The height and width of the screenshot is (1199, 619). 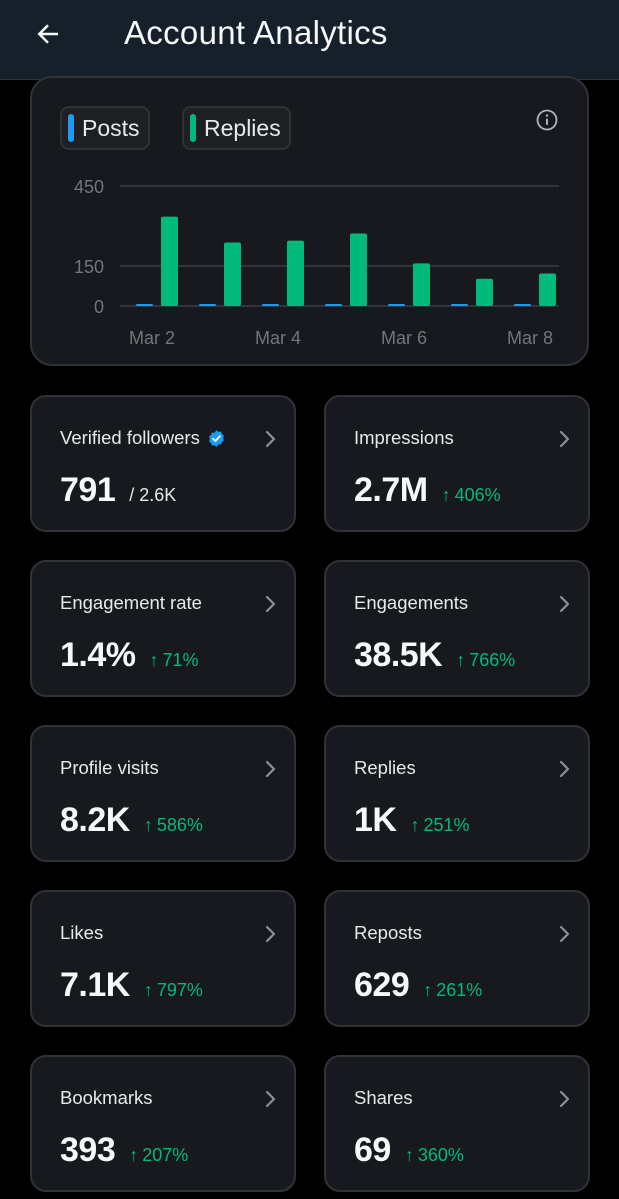 What do you see at coordinates (98, 655) in the screenshot?
I see `stat-value: 1.4%` at bounding box center [98, 655].